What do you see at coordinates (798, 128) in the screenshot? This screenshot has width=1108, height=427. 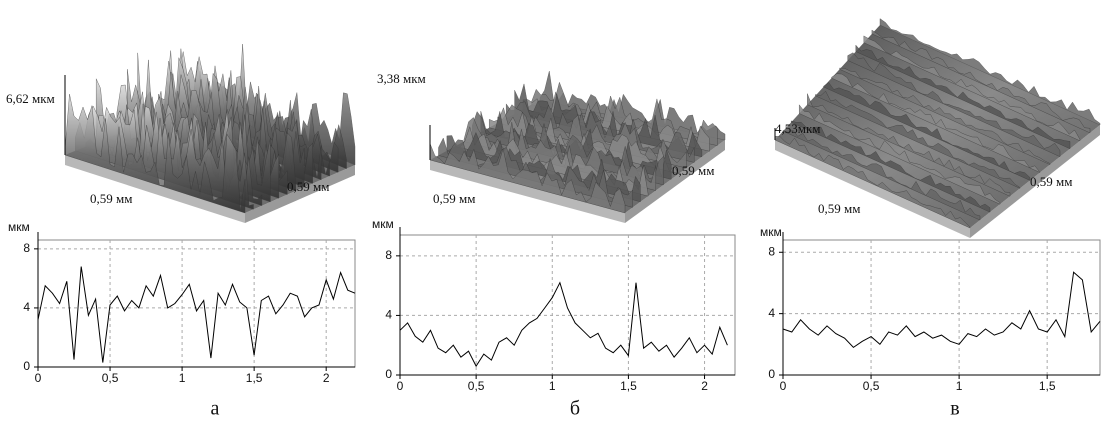 I see `height-label: 4,53мкм` at bounding box center [798, 128].